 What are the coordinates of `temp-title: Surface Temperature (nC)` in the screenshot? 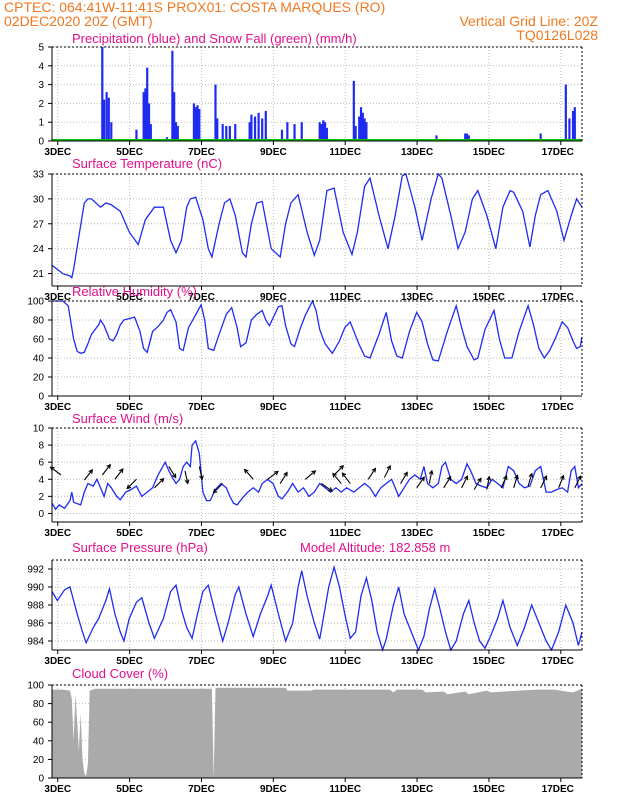 It's located at (147, 163).